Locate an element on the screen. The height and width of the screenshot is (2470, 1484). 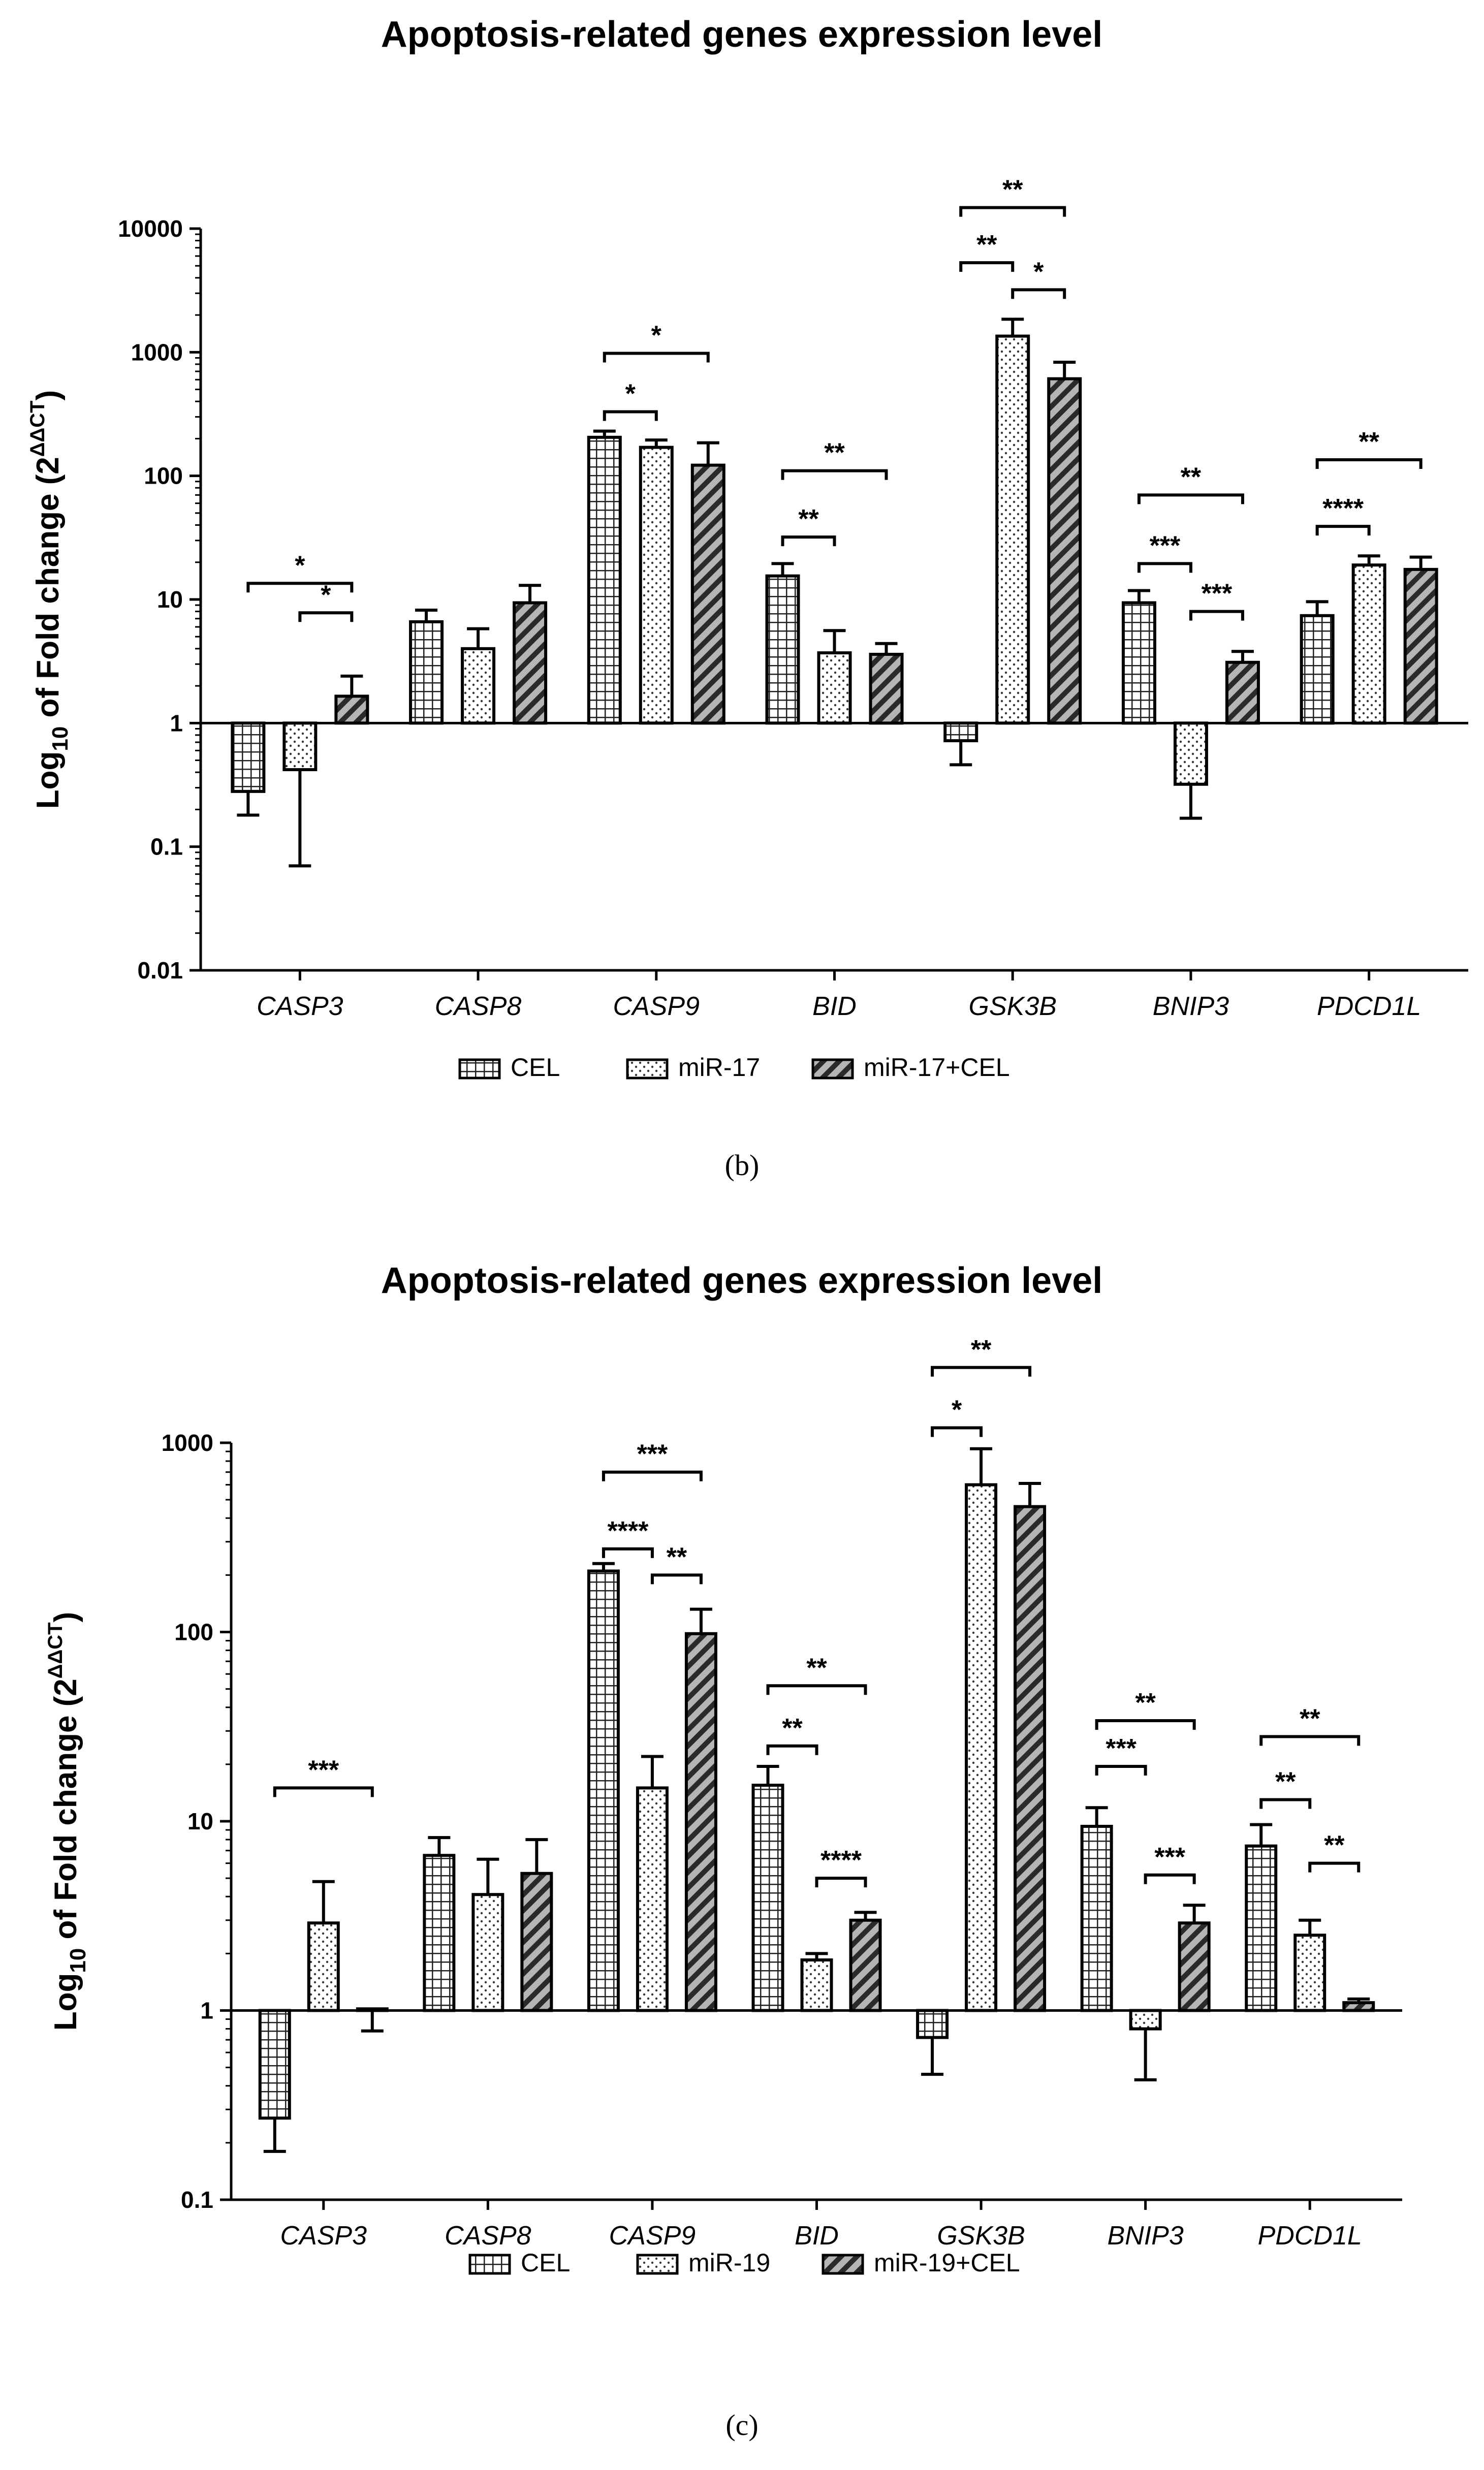
sig-label-12: **** is located at coordinates (1343, 508).